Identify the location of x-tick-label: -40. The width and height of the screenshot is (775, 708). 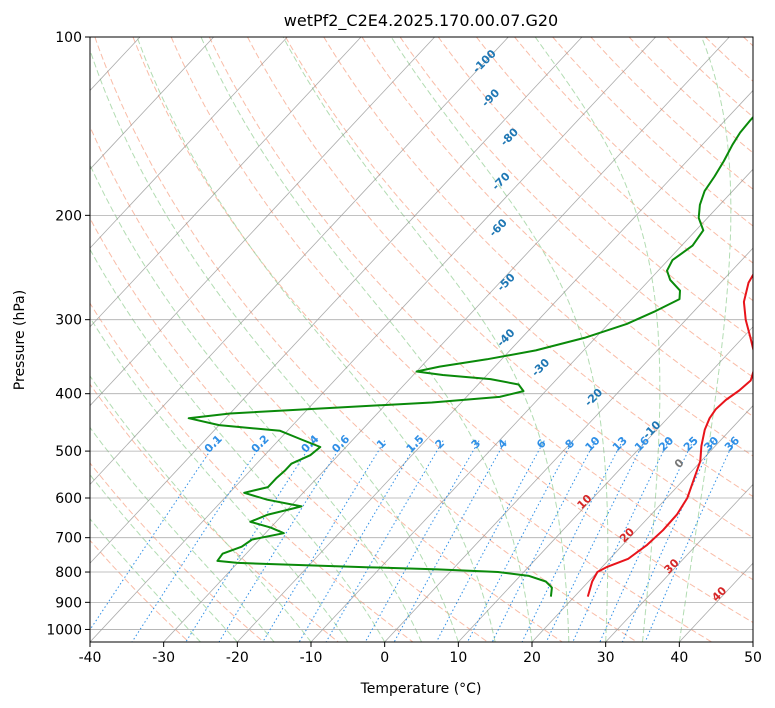
(90, 658).